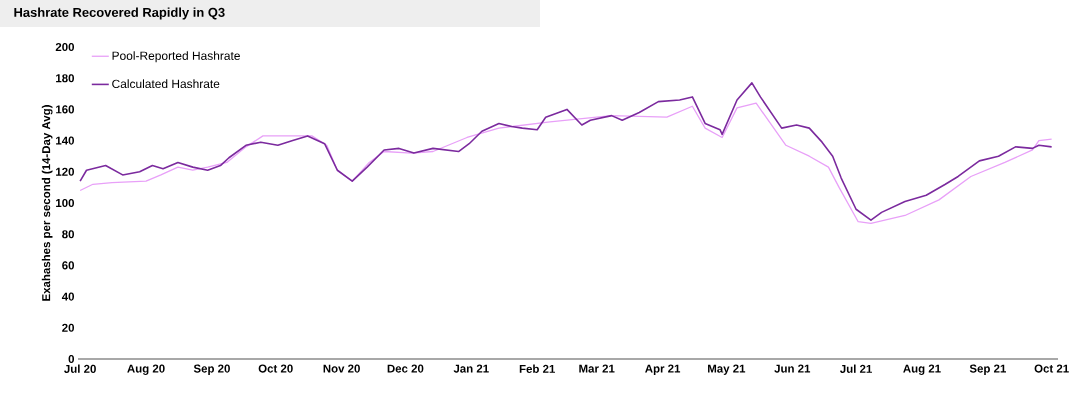 This screenshot has height=394, width=1080. I want to click on x-tick-label: Nov 20, so click(341, 368).